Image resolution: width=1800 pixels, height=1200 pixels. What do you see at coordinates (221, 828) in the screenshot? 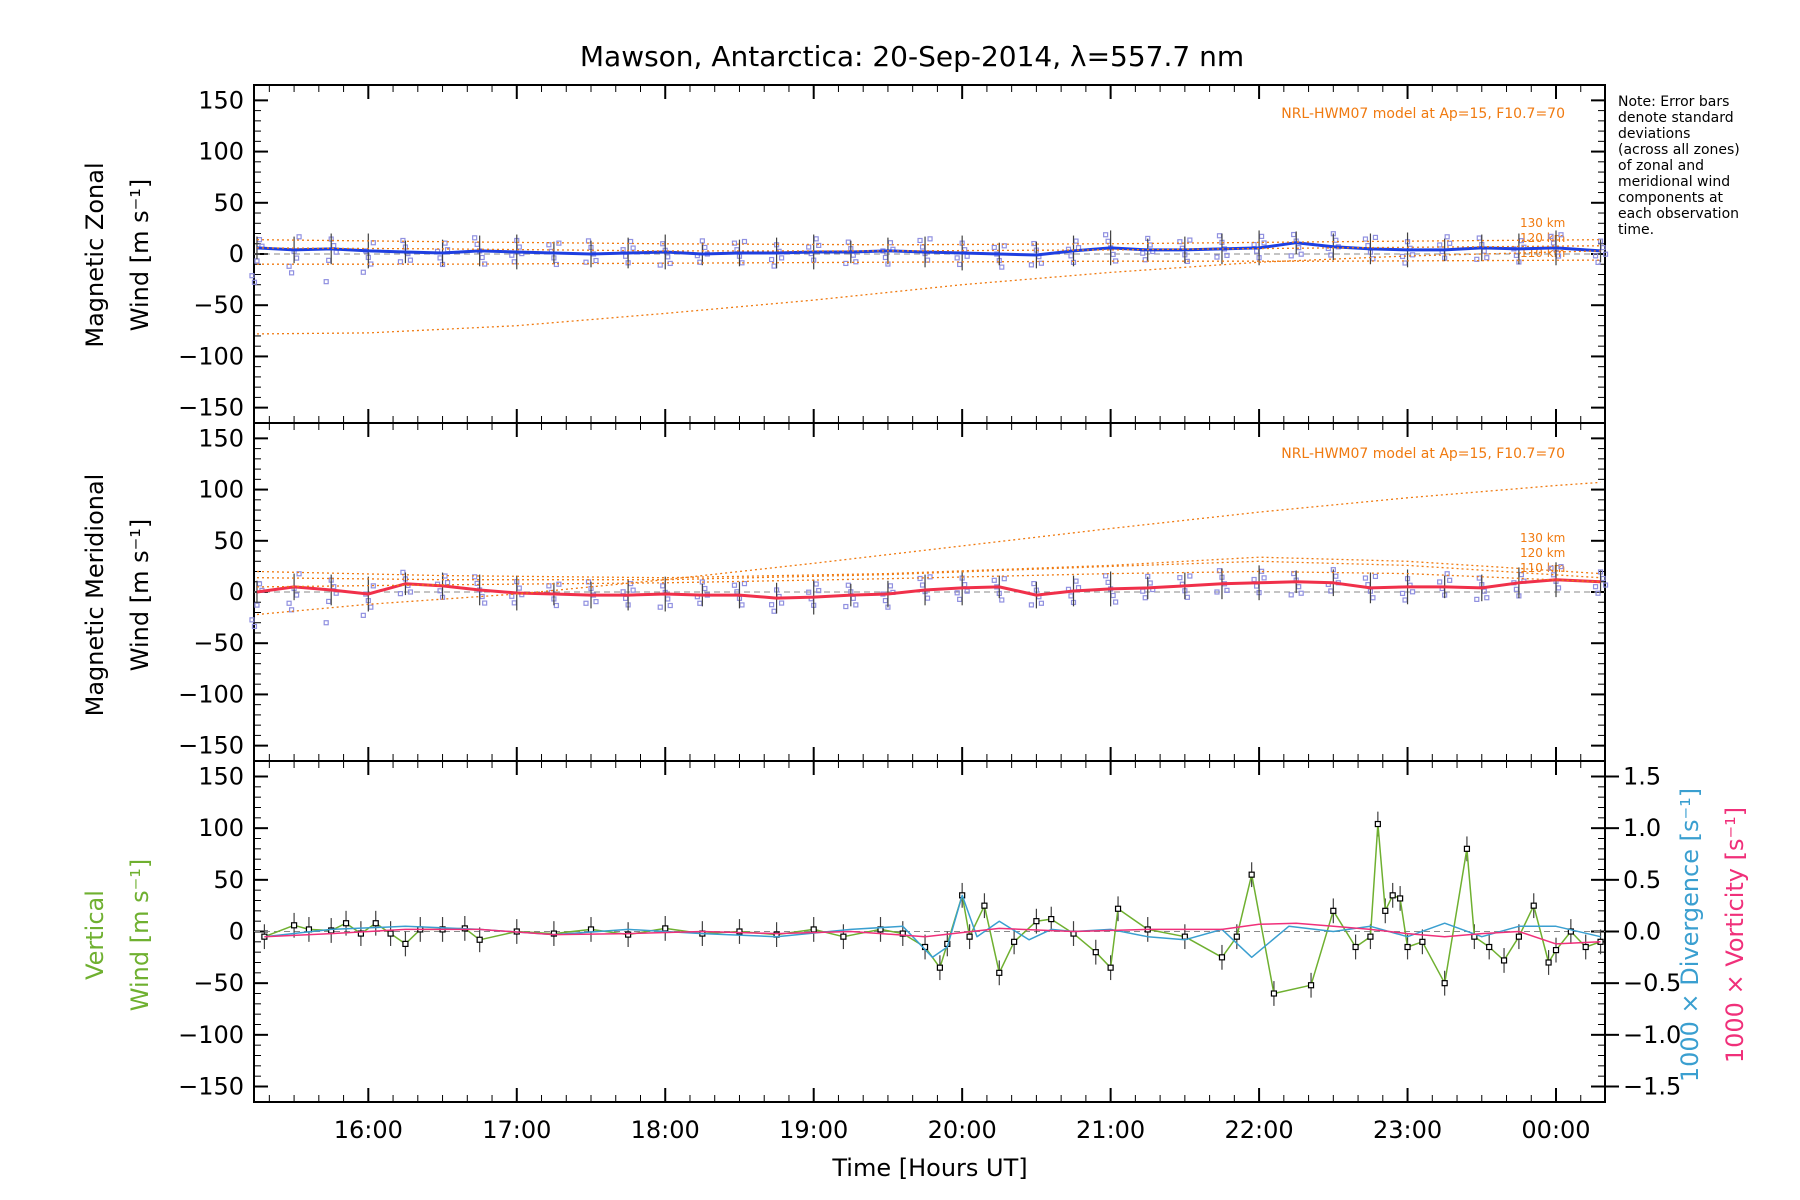
I see `y-tick-label: 100` at bounding box center [221, 828].